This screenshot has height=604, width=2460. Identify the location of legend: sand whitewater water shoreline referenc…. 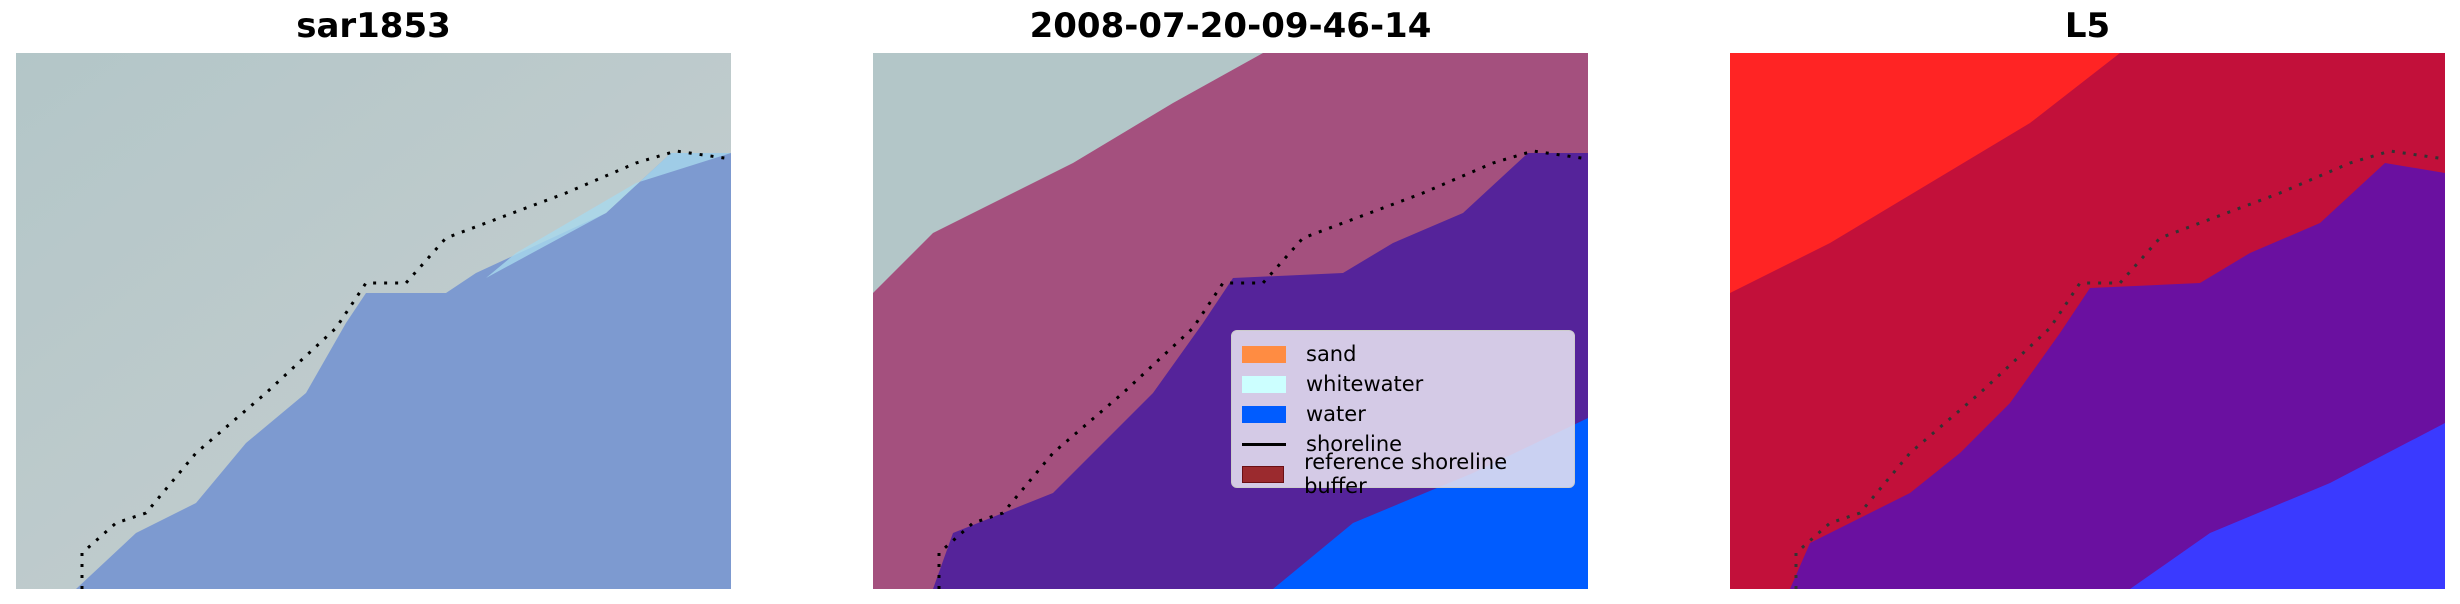
(1403, 414).